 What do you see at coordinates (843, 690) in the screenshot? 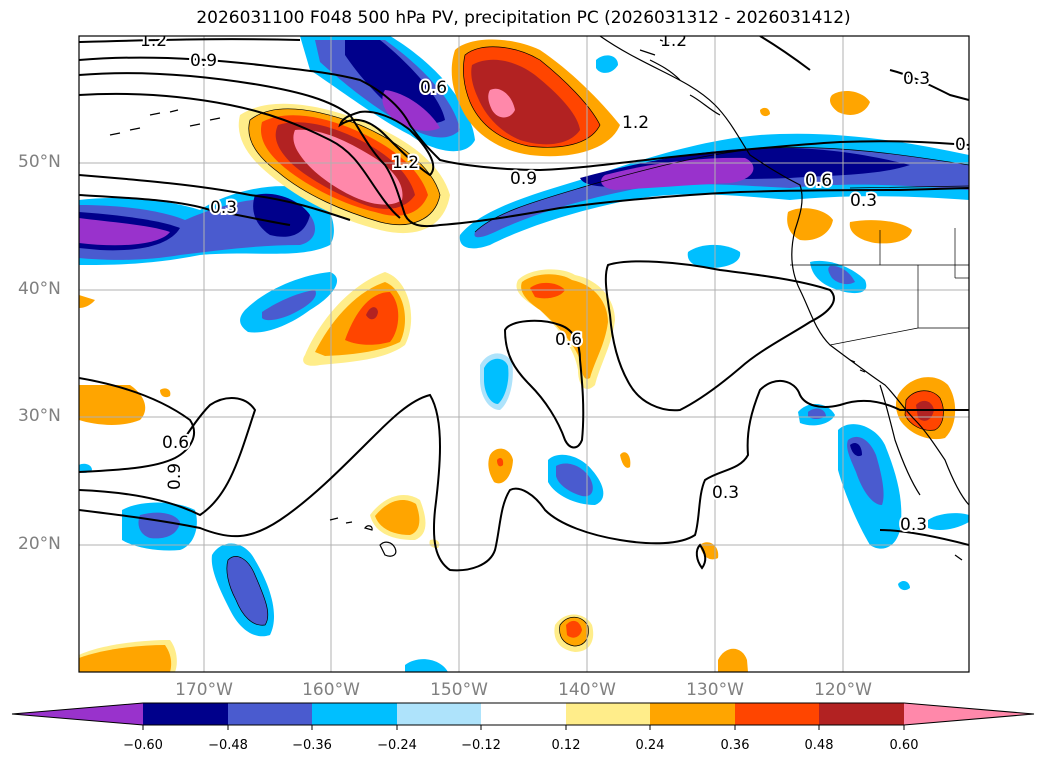
I see `lon-label-120w: 120°W` at bounding box center [843, 690].